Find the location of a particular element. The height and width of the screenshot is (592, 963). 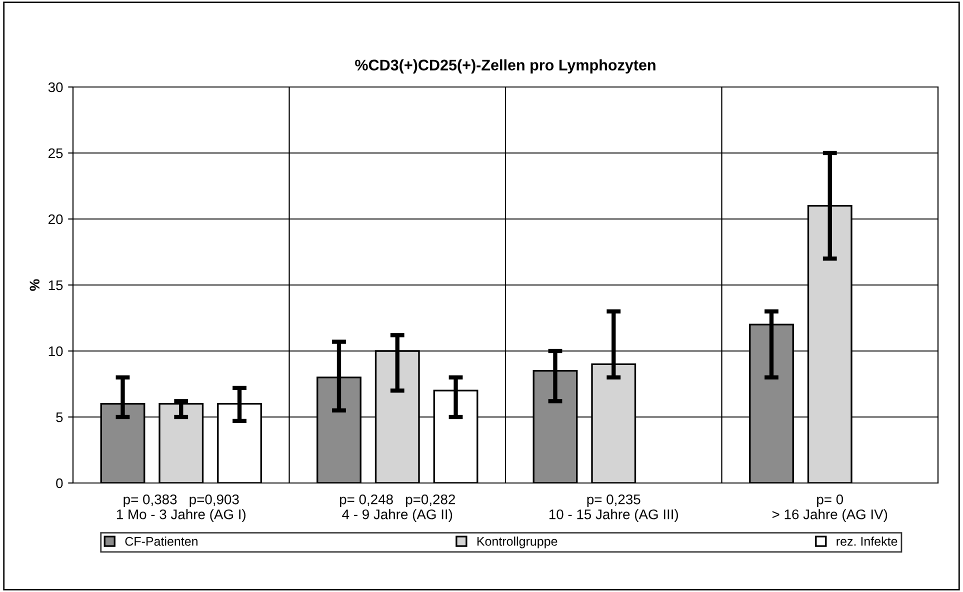

y-tick-label: 10 is located at coordinates (55, 351).